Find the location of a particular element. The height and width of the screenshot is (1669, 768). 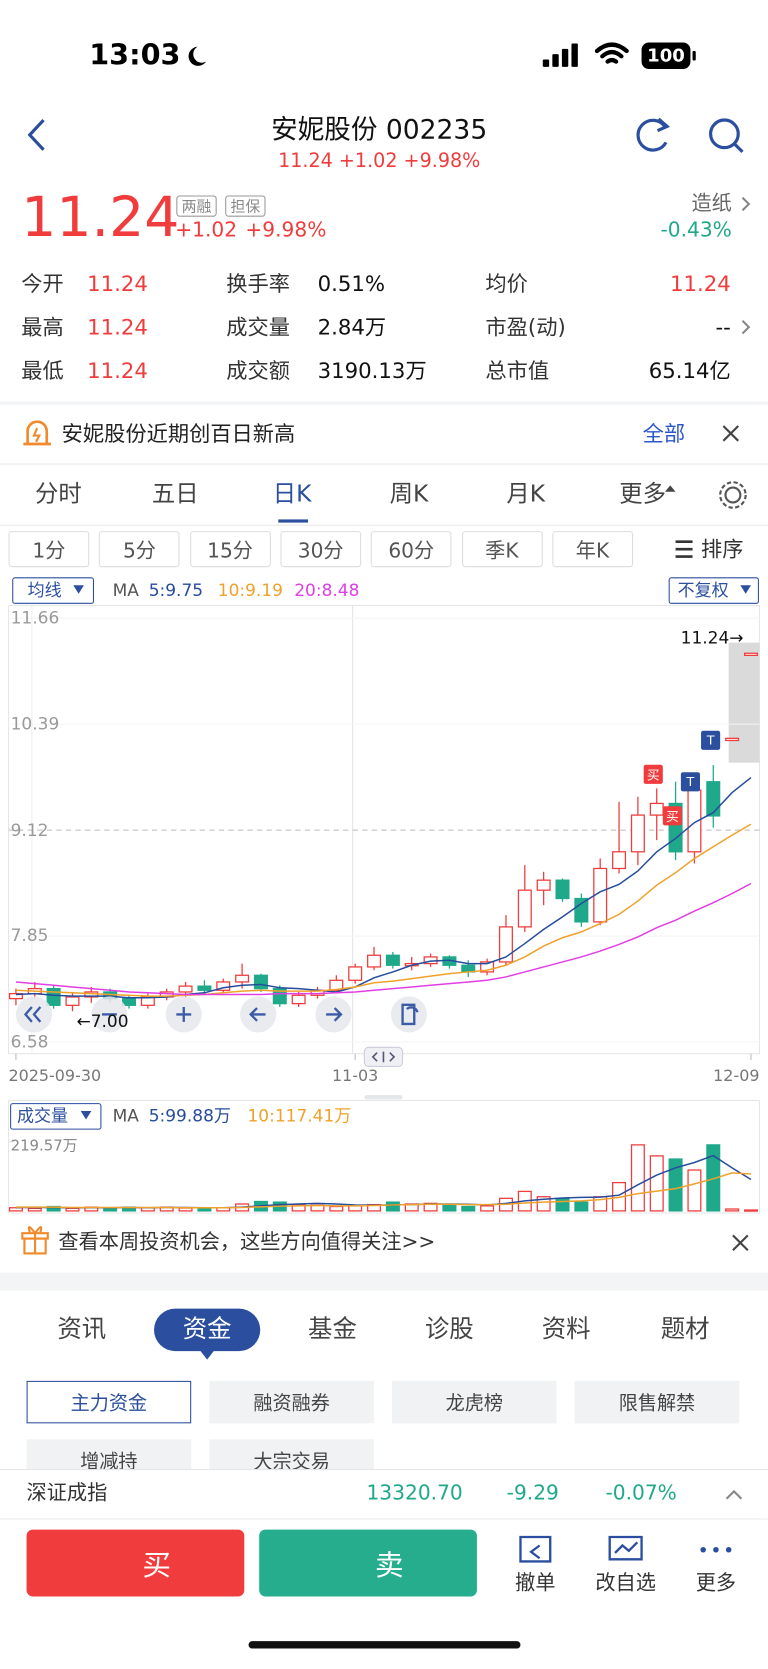

period-button: 5分 is located at coordinates (139, 549).